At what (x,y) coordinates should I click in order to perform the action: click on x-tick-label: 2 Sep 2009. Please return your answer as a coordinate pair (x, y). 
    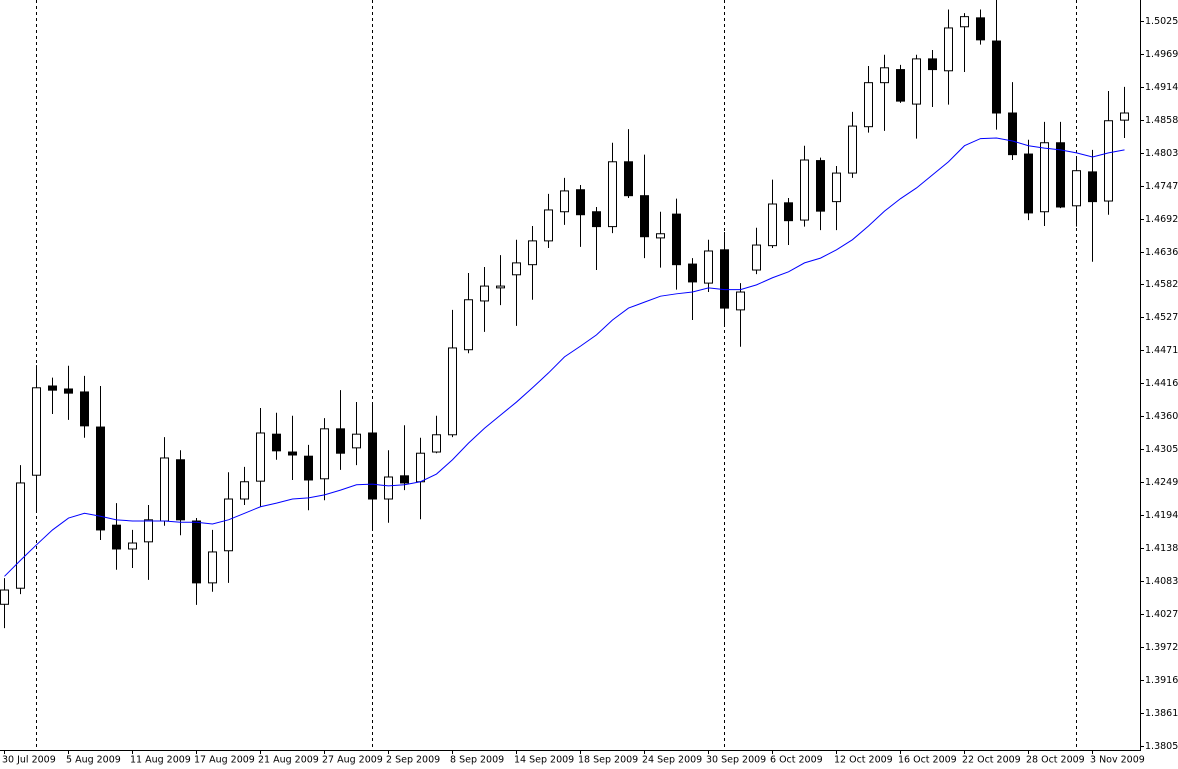
    Looking at the image, I should click on (413, 760).